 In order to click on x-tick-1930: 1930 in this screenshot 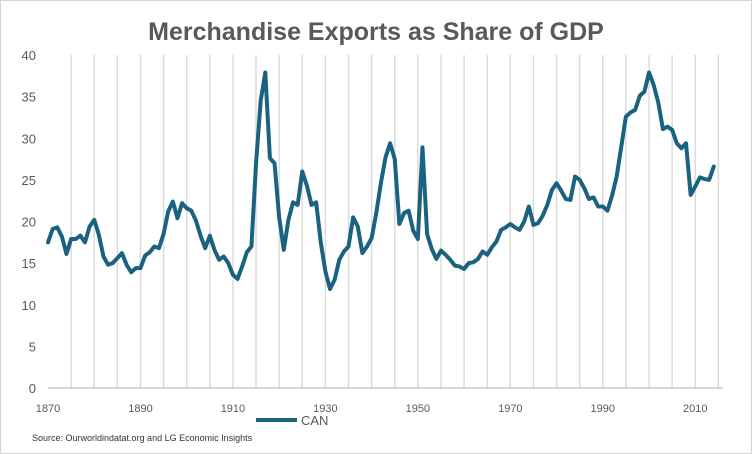, I will do `click(325, 409)`.